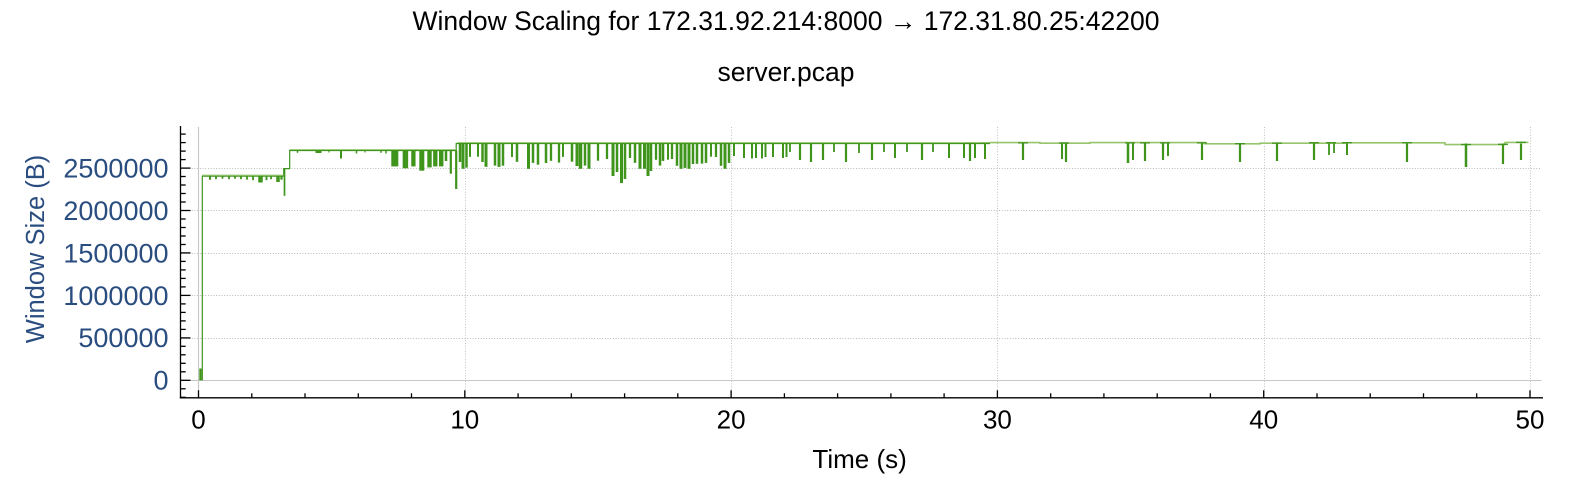  I want to click on svg-text: 40, so click(1263, 420).